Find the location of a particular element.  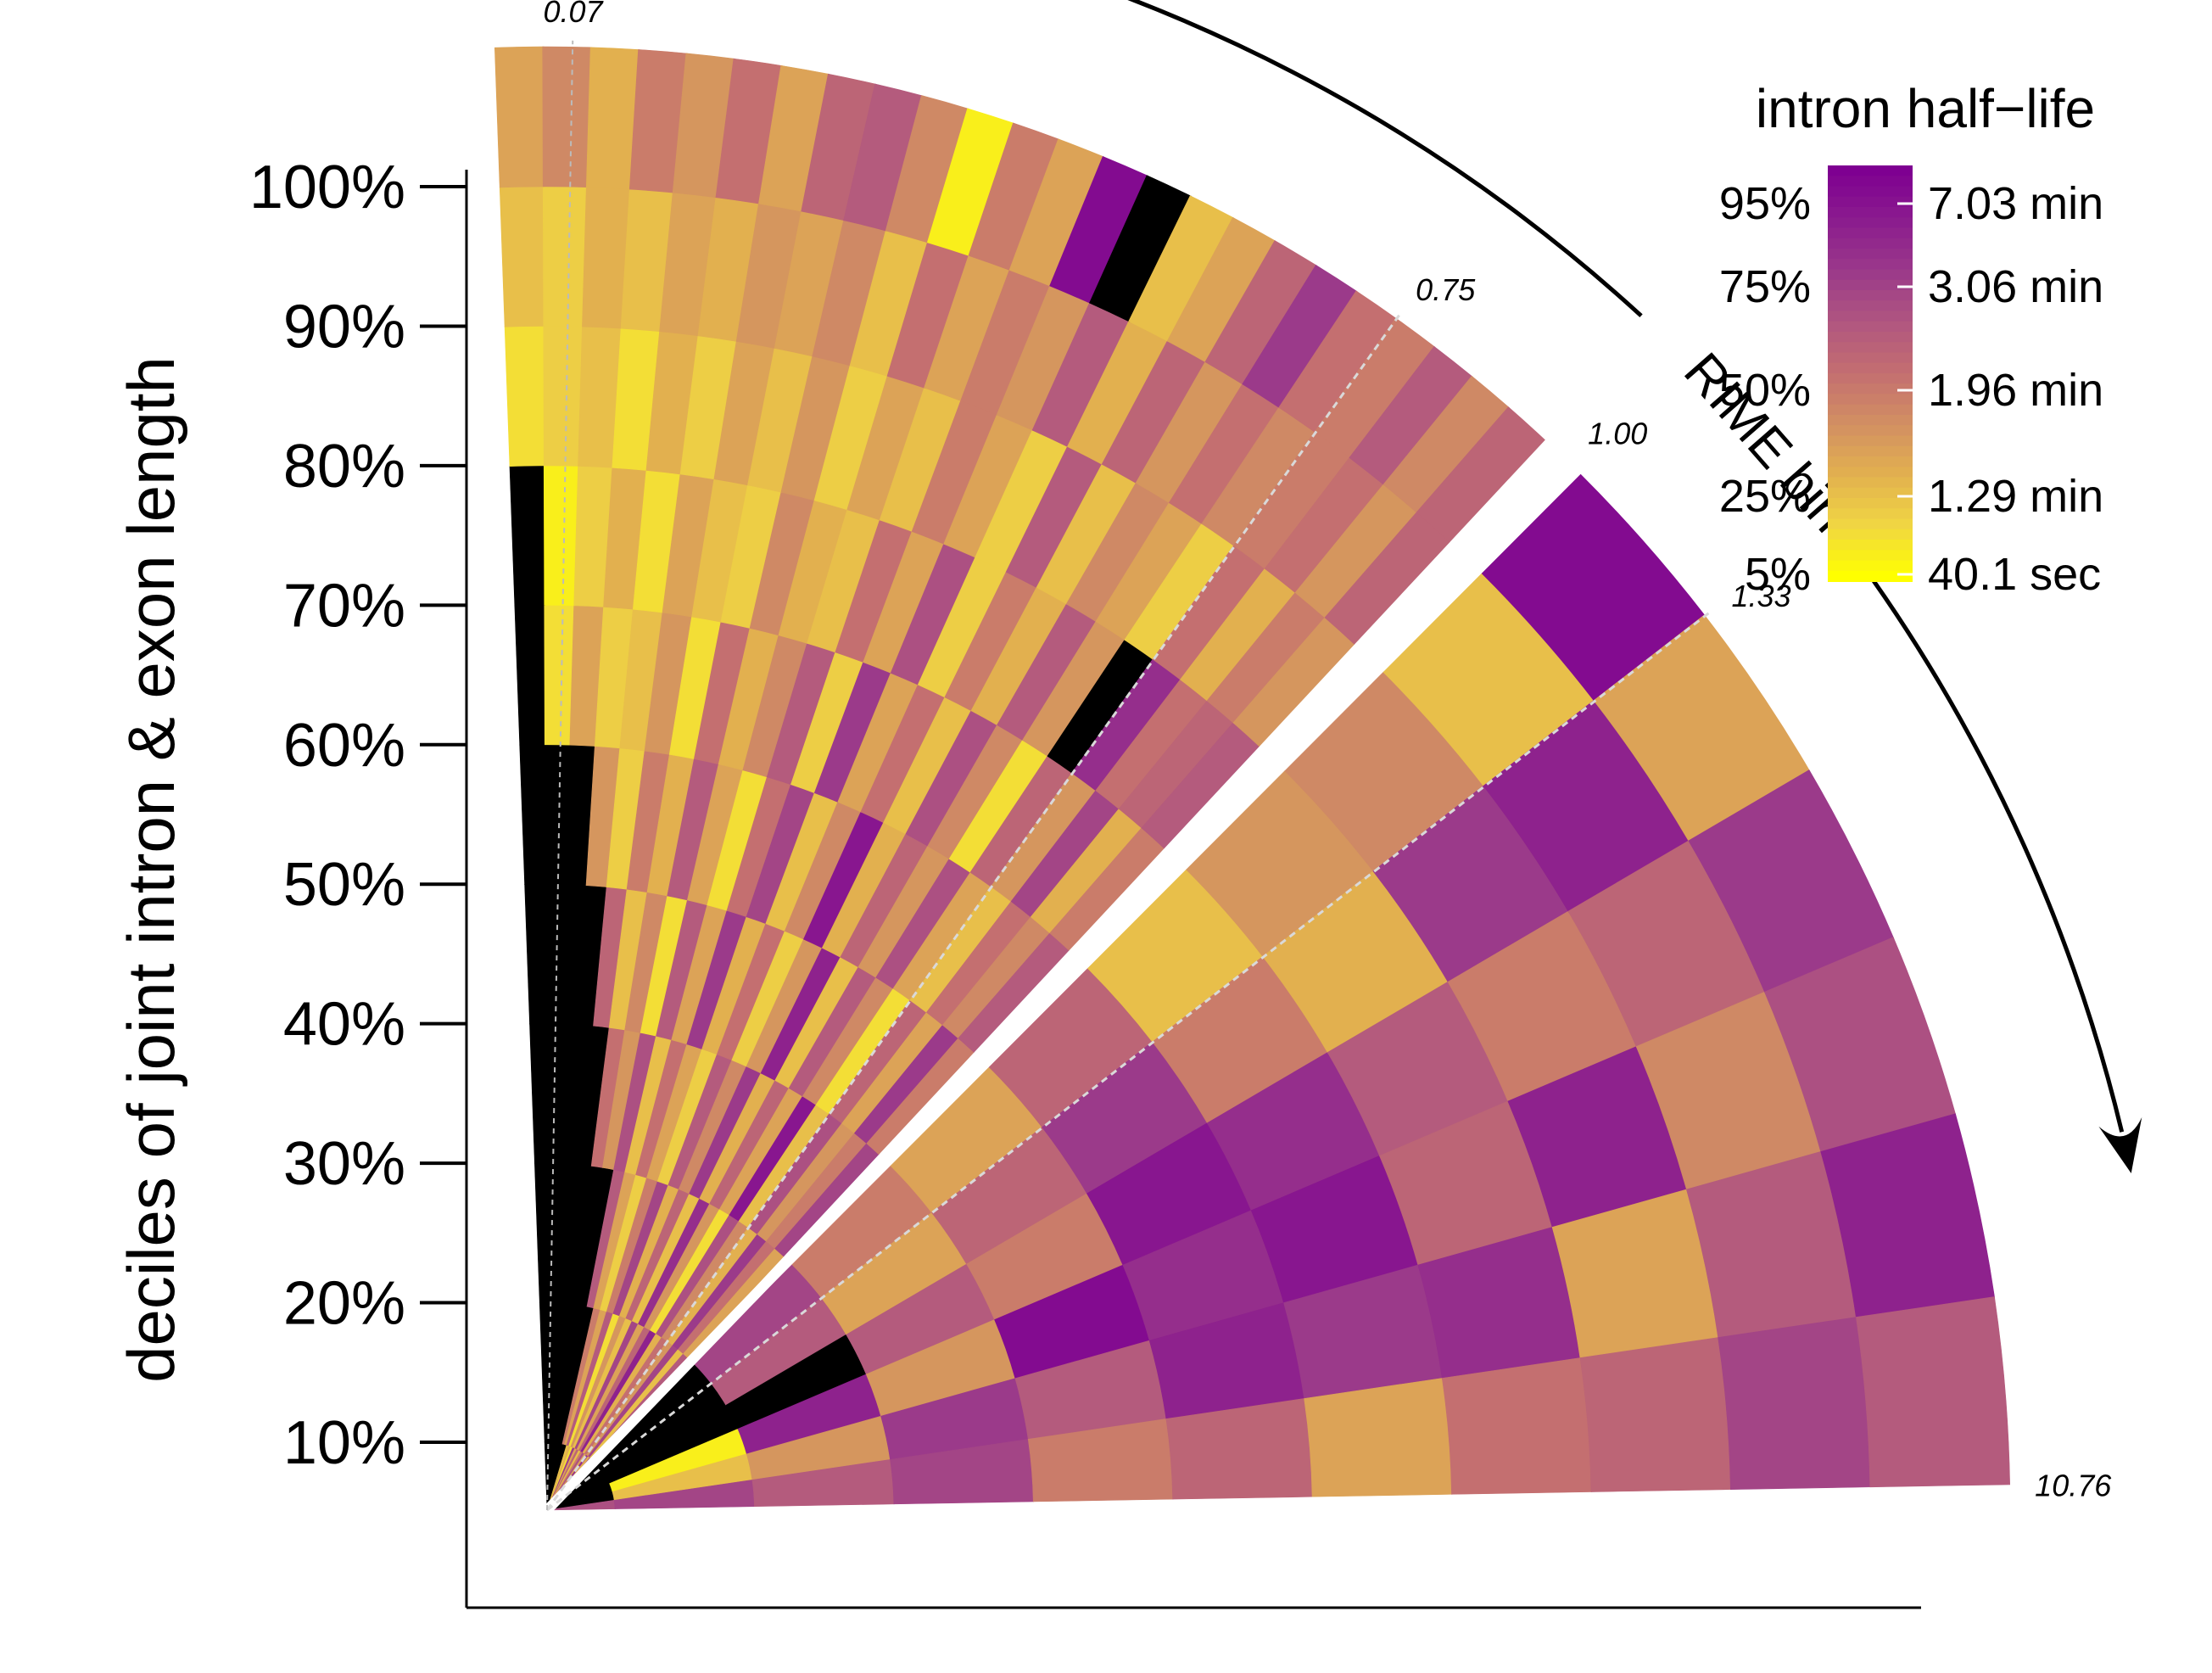

legend-value: 7.03 min is located at coordinates (2016, 203).